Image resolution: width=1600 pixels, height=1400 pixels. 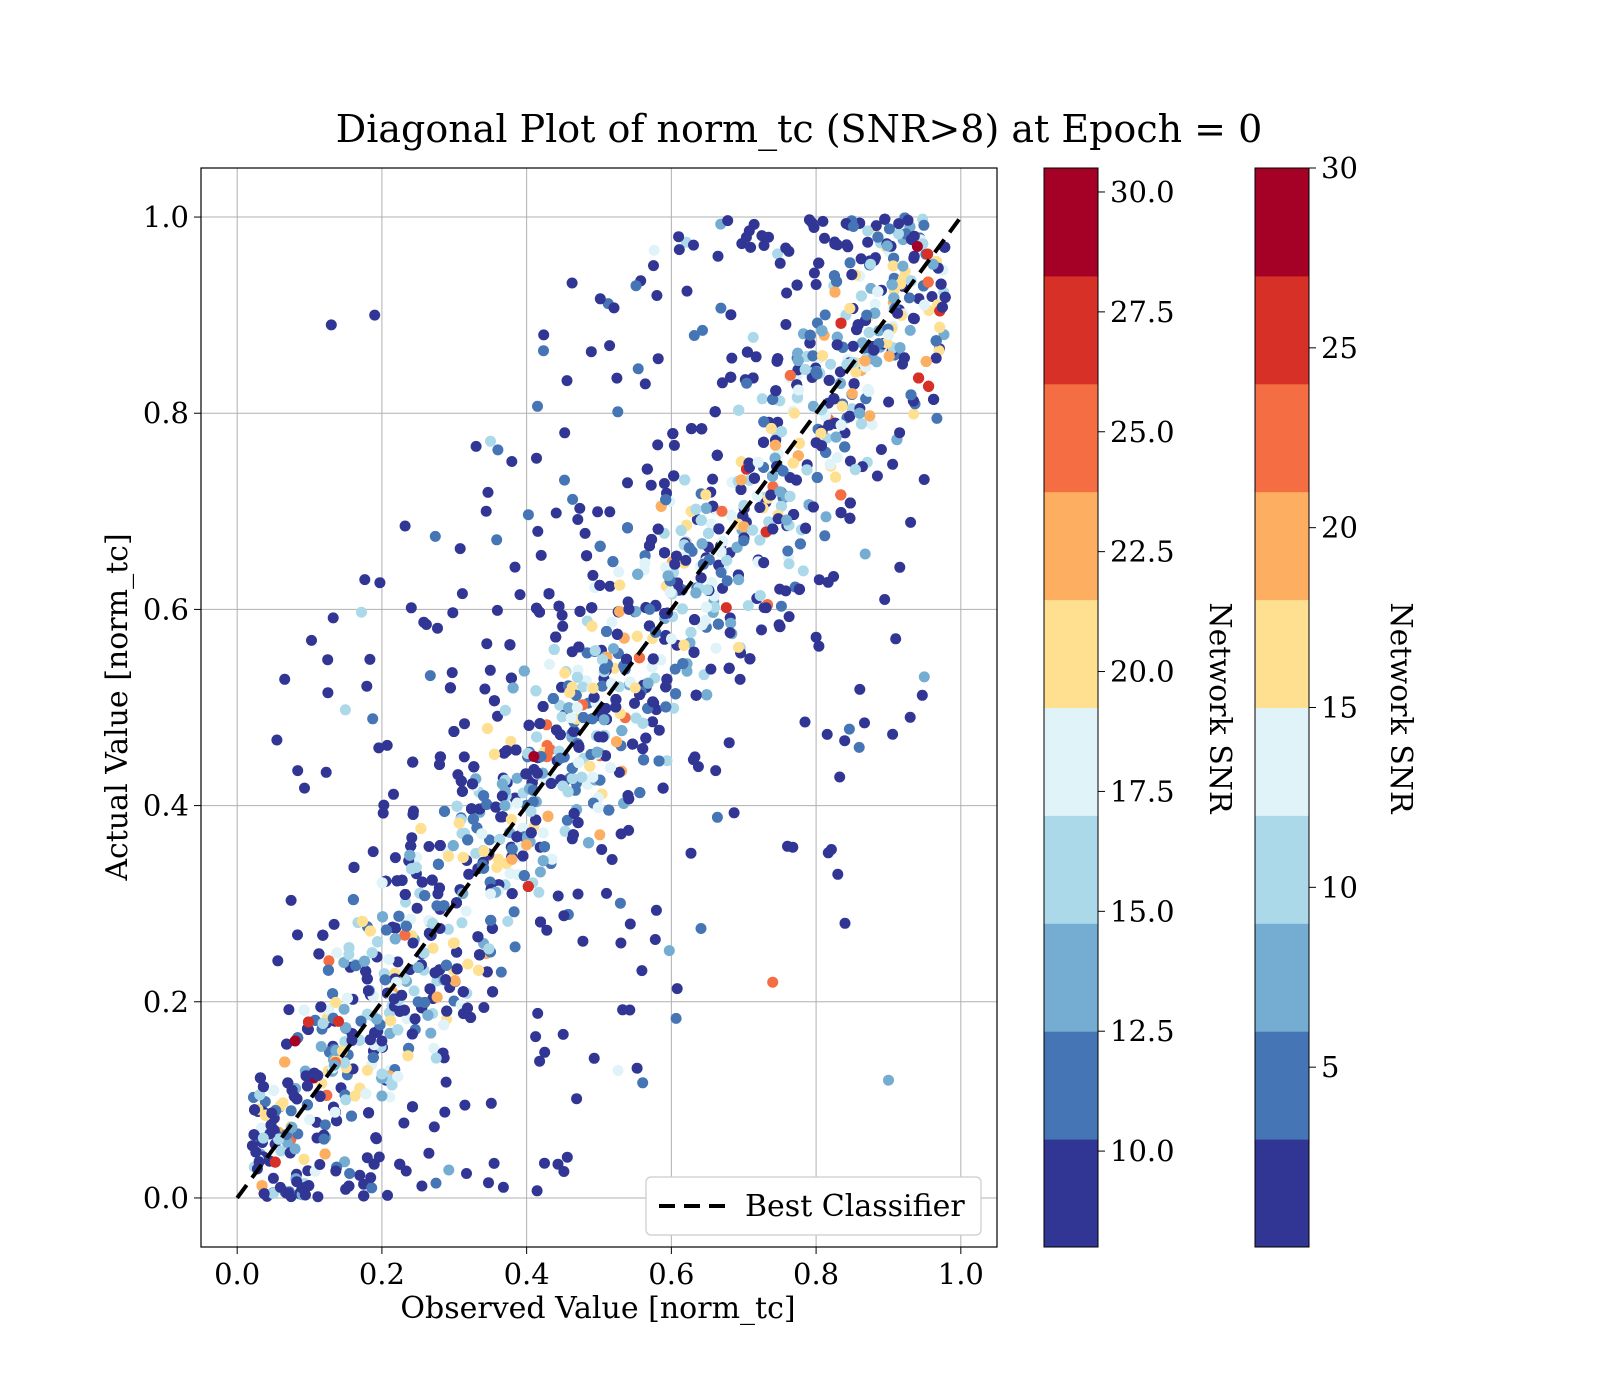 What do you see at coordinates (855, 1206) in the screenshot?
I see `legend-label-best-classifier: Best Classifier` at bounding box center [855, 1206].